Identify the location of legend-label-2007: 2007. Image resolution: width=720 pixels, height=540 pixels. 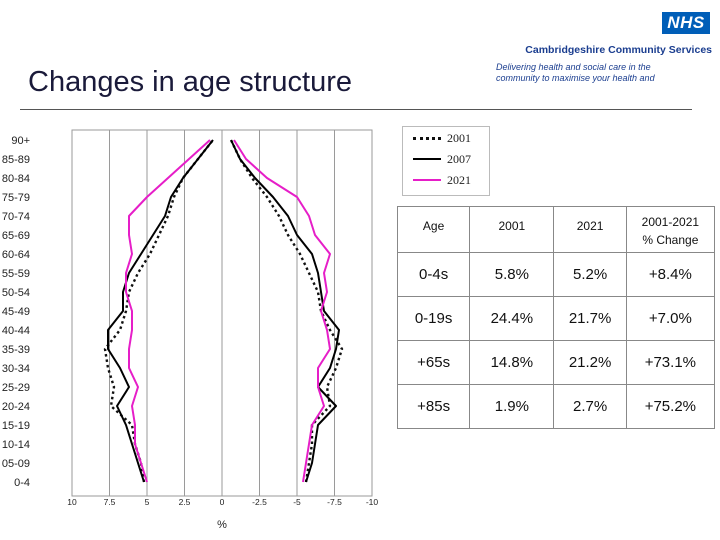
(459, 159).